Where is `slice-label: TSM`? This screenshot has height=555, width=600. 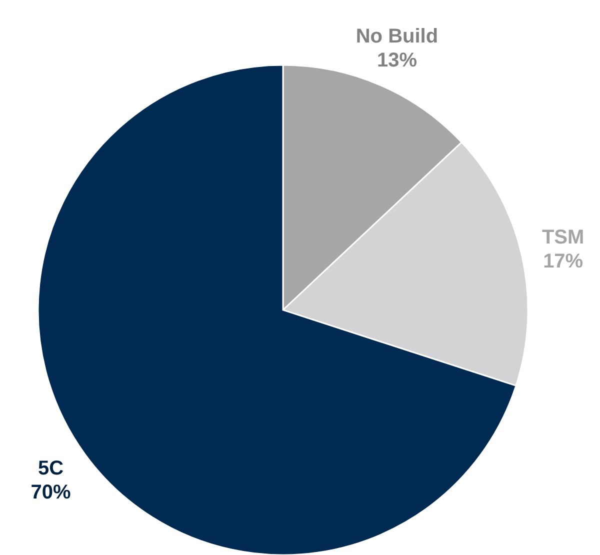
slice-label: TSM is located at coordinates (563, 237).